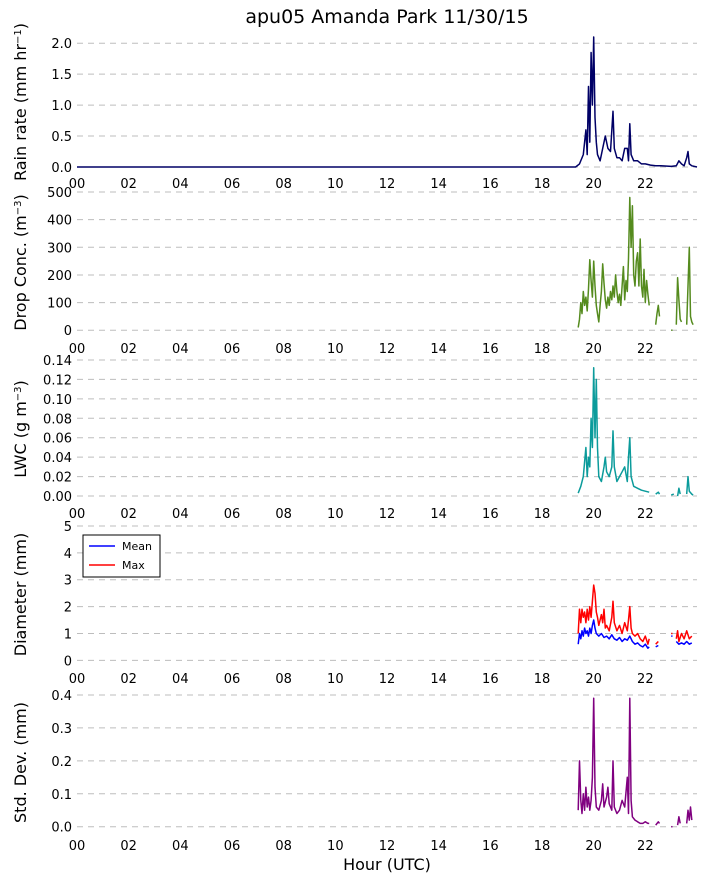 The image size is (706, 890). What do you see at coordinates (61, 828) in the screenshot?
I see `std-ytick-label: 0.0` at bounding box center [61, 828].